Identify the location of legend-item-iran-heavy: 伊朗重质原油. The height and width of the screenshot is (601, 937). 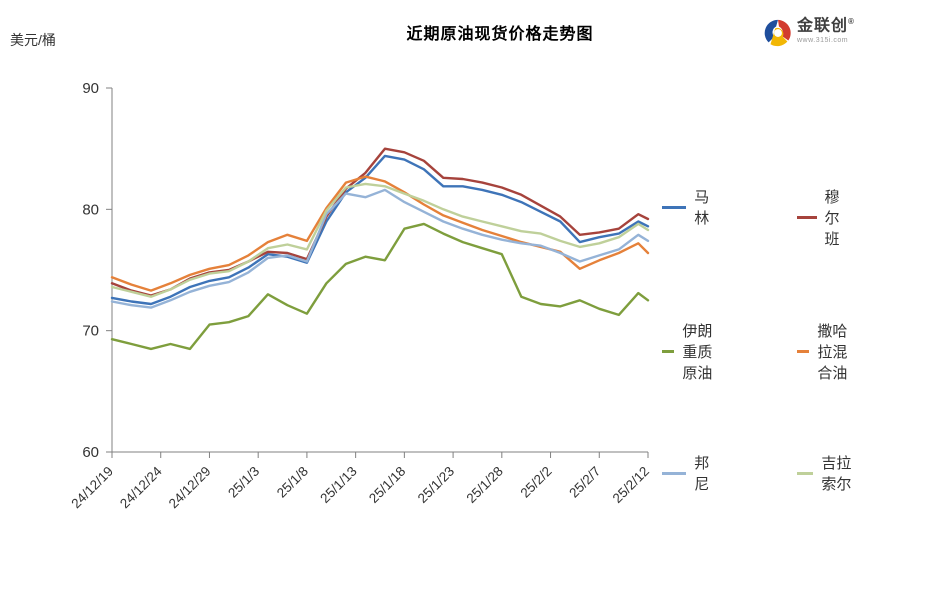
(689, 351).